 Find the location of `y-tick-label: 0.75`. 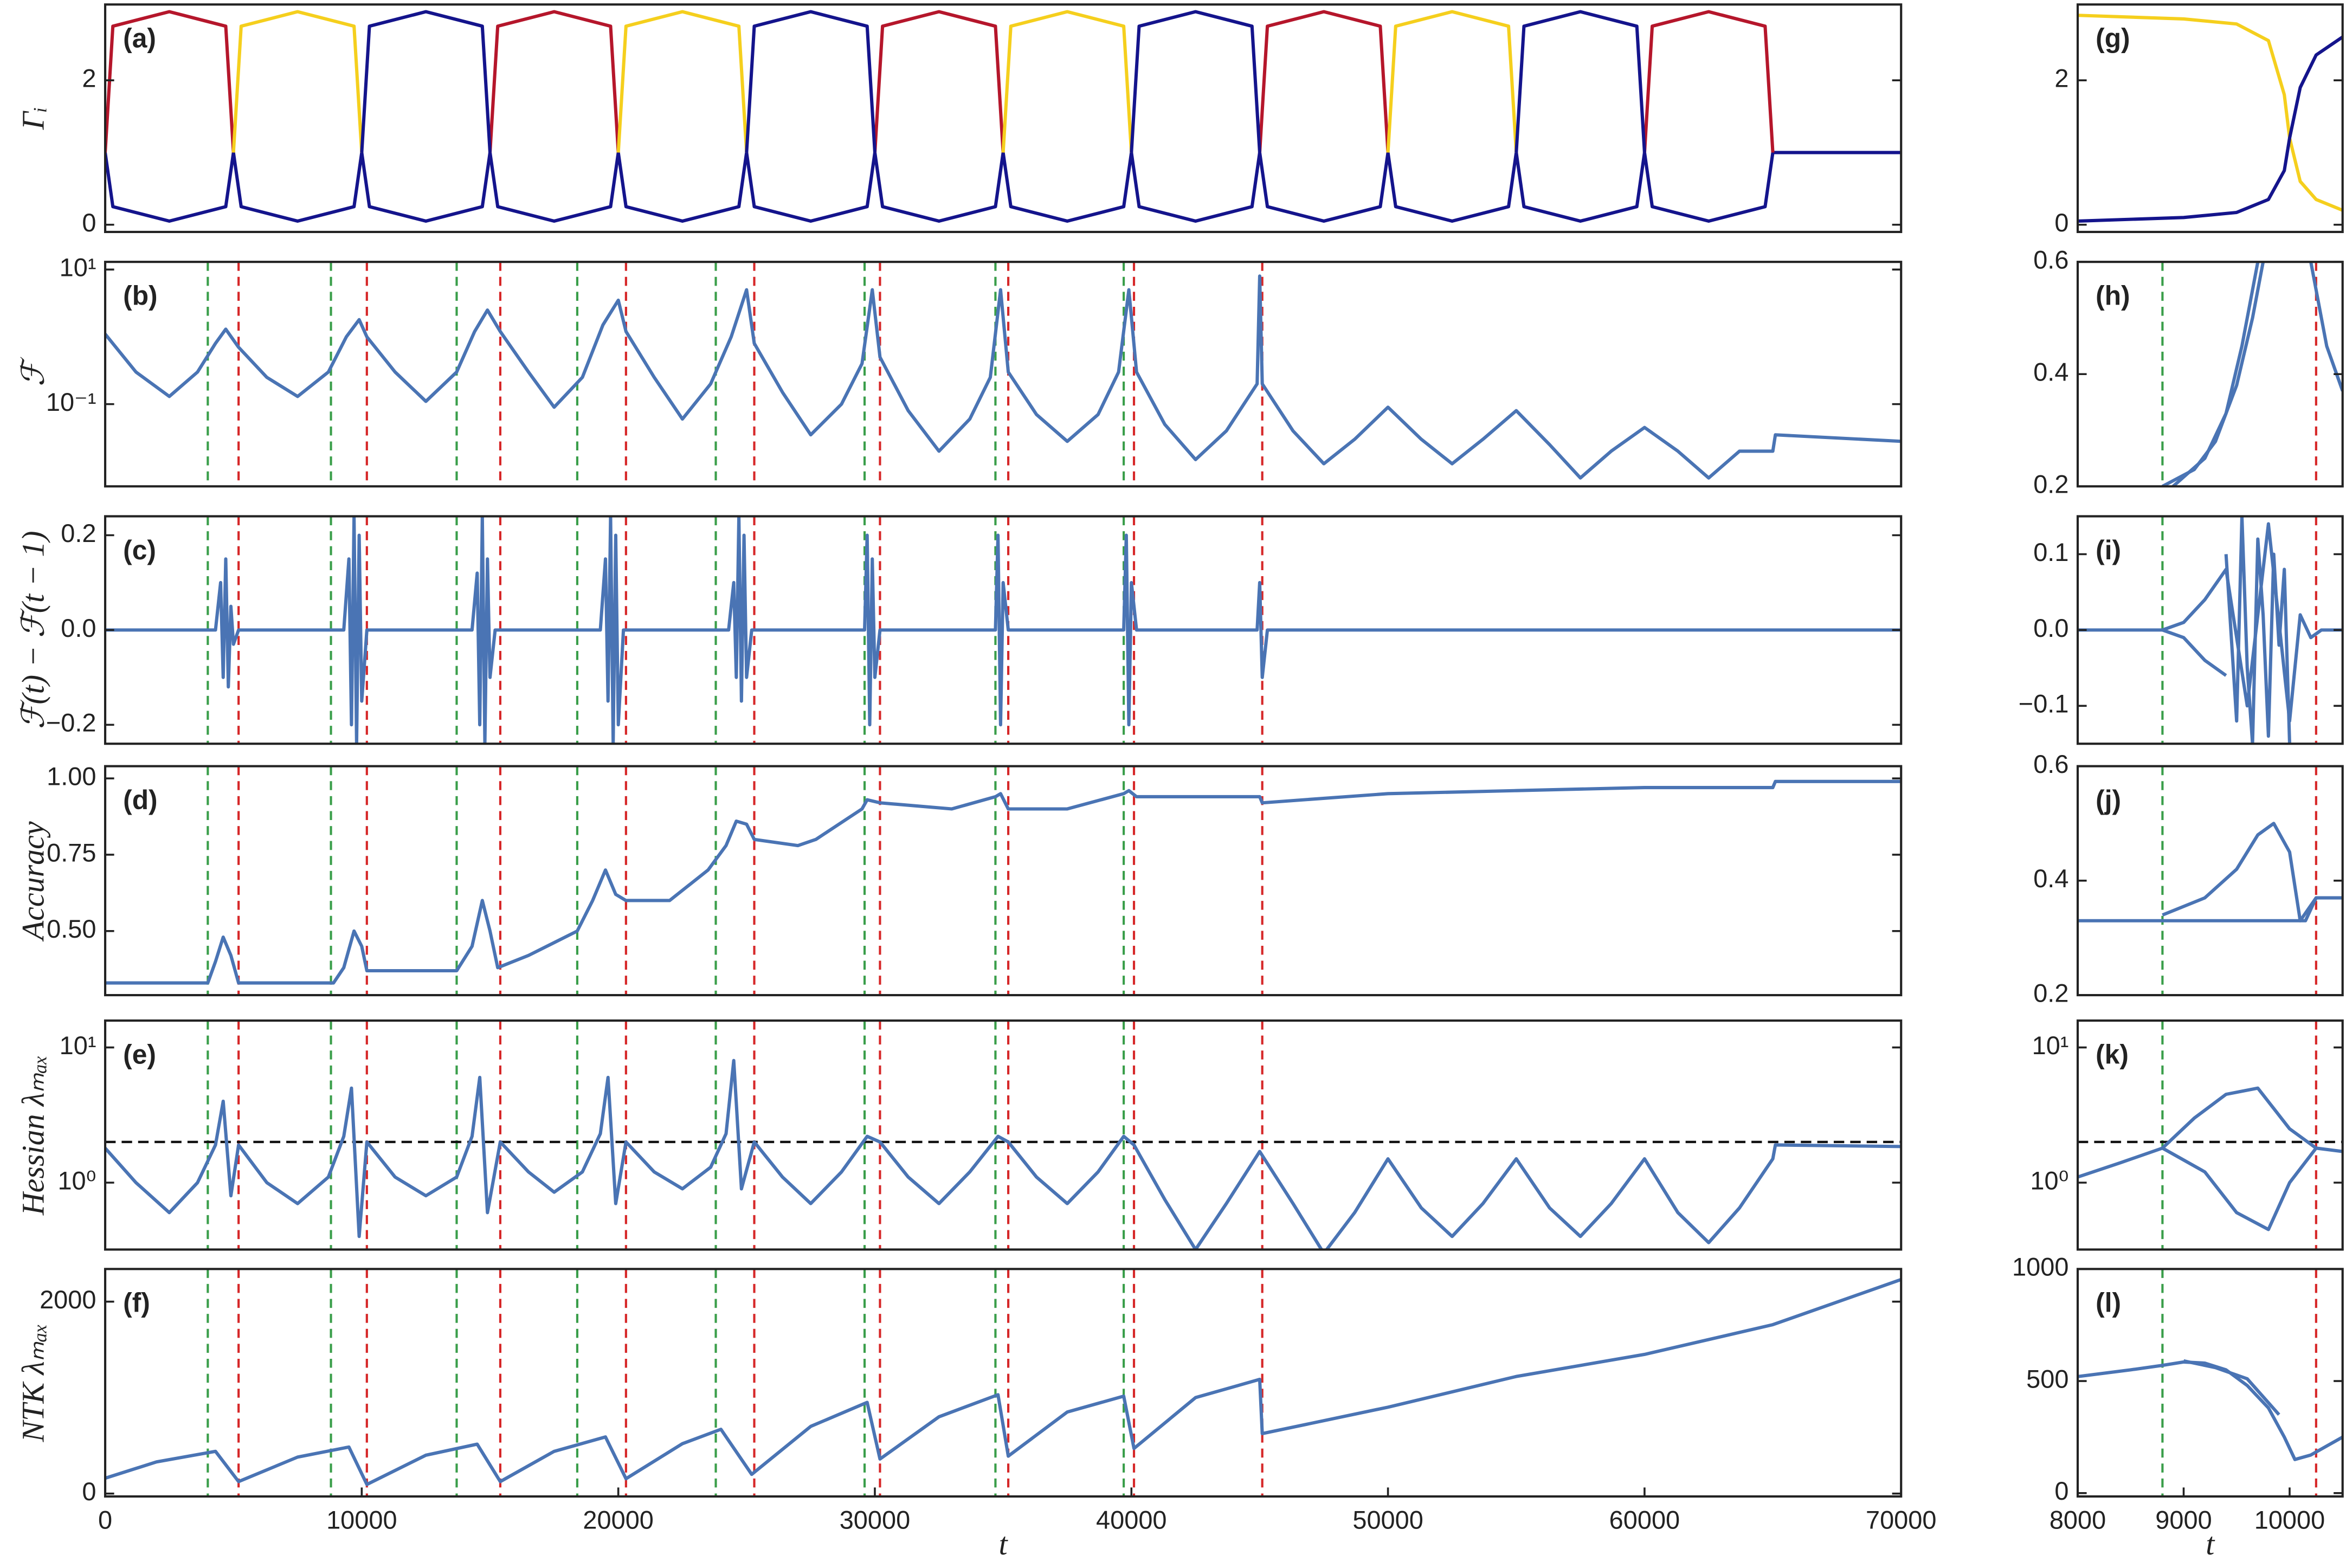

y-tick-label: 0.75 is located at coordinates (72, 852).